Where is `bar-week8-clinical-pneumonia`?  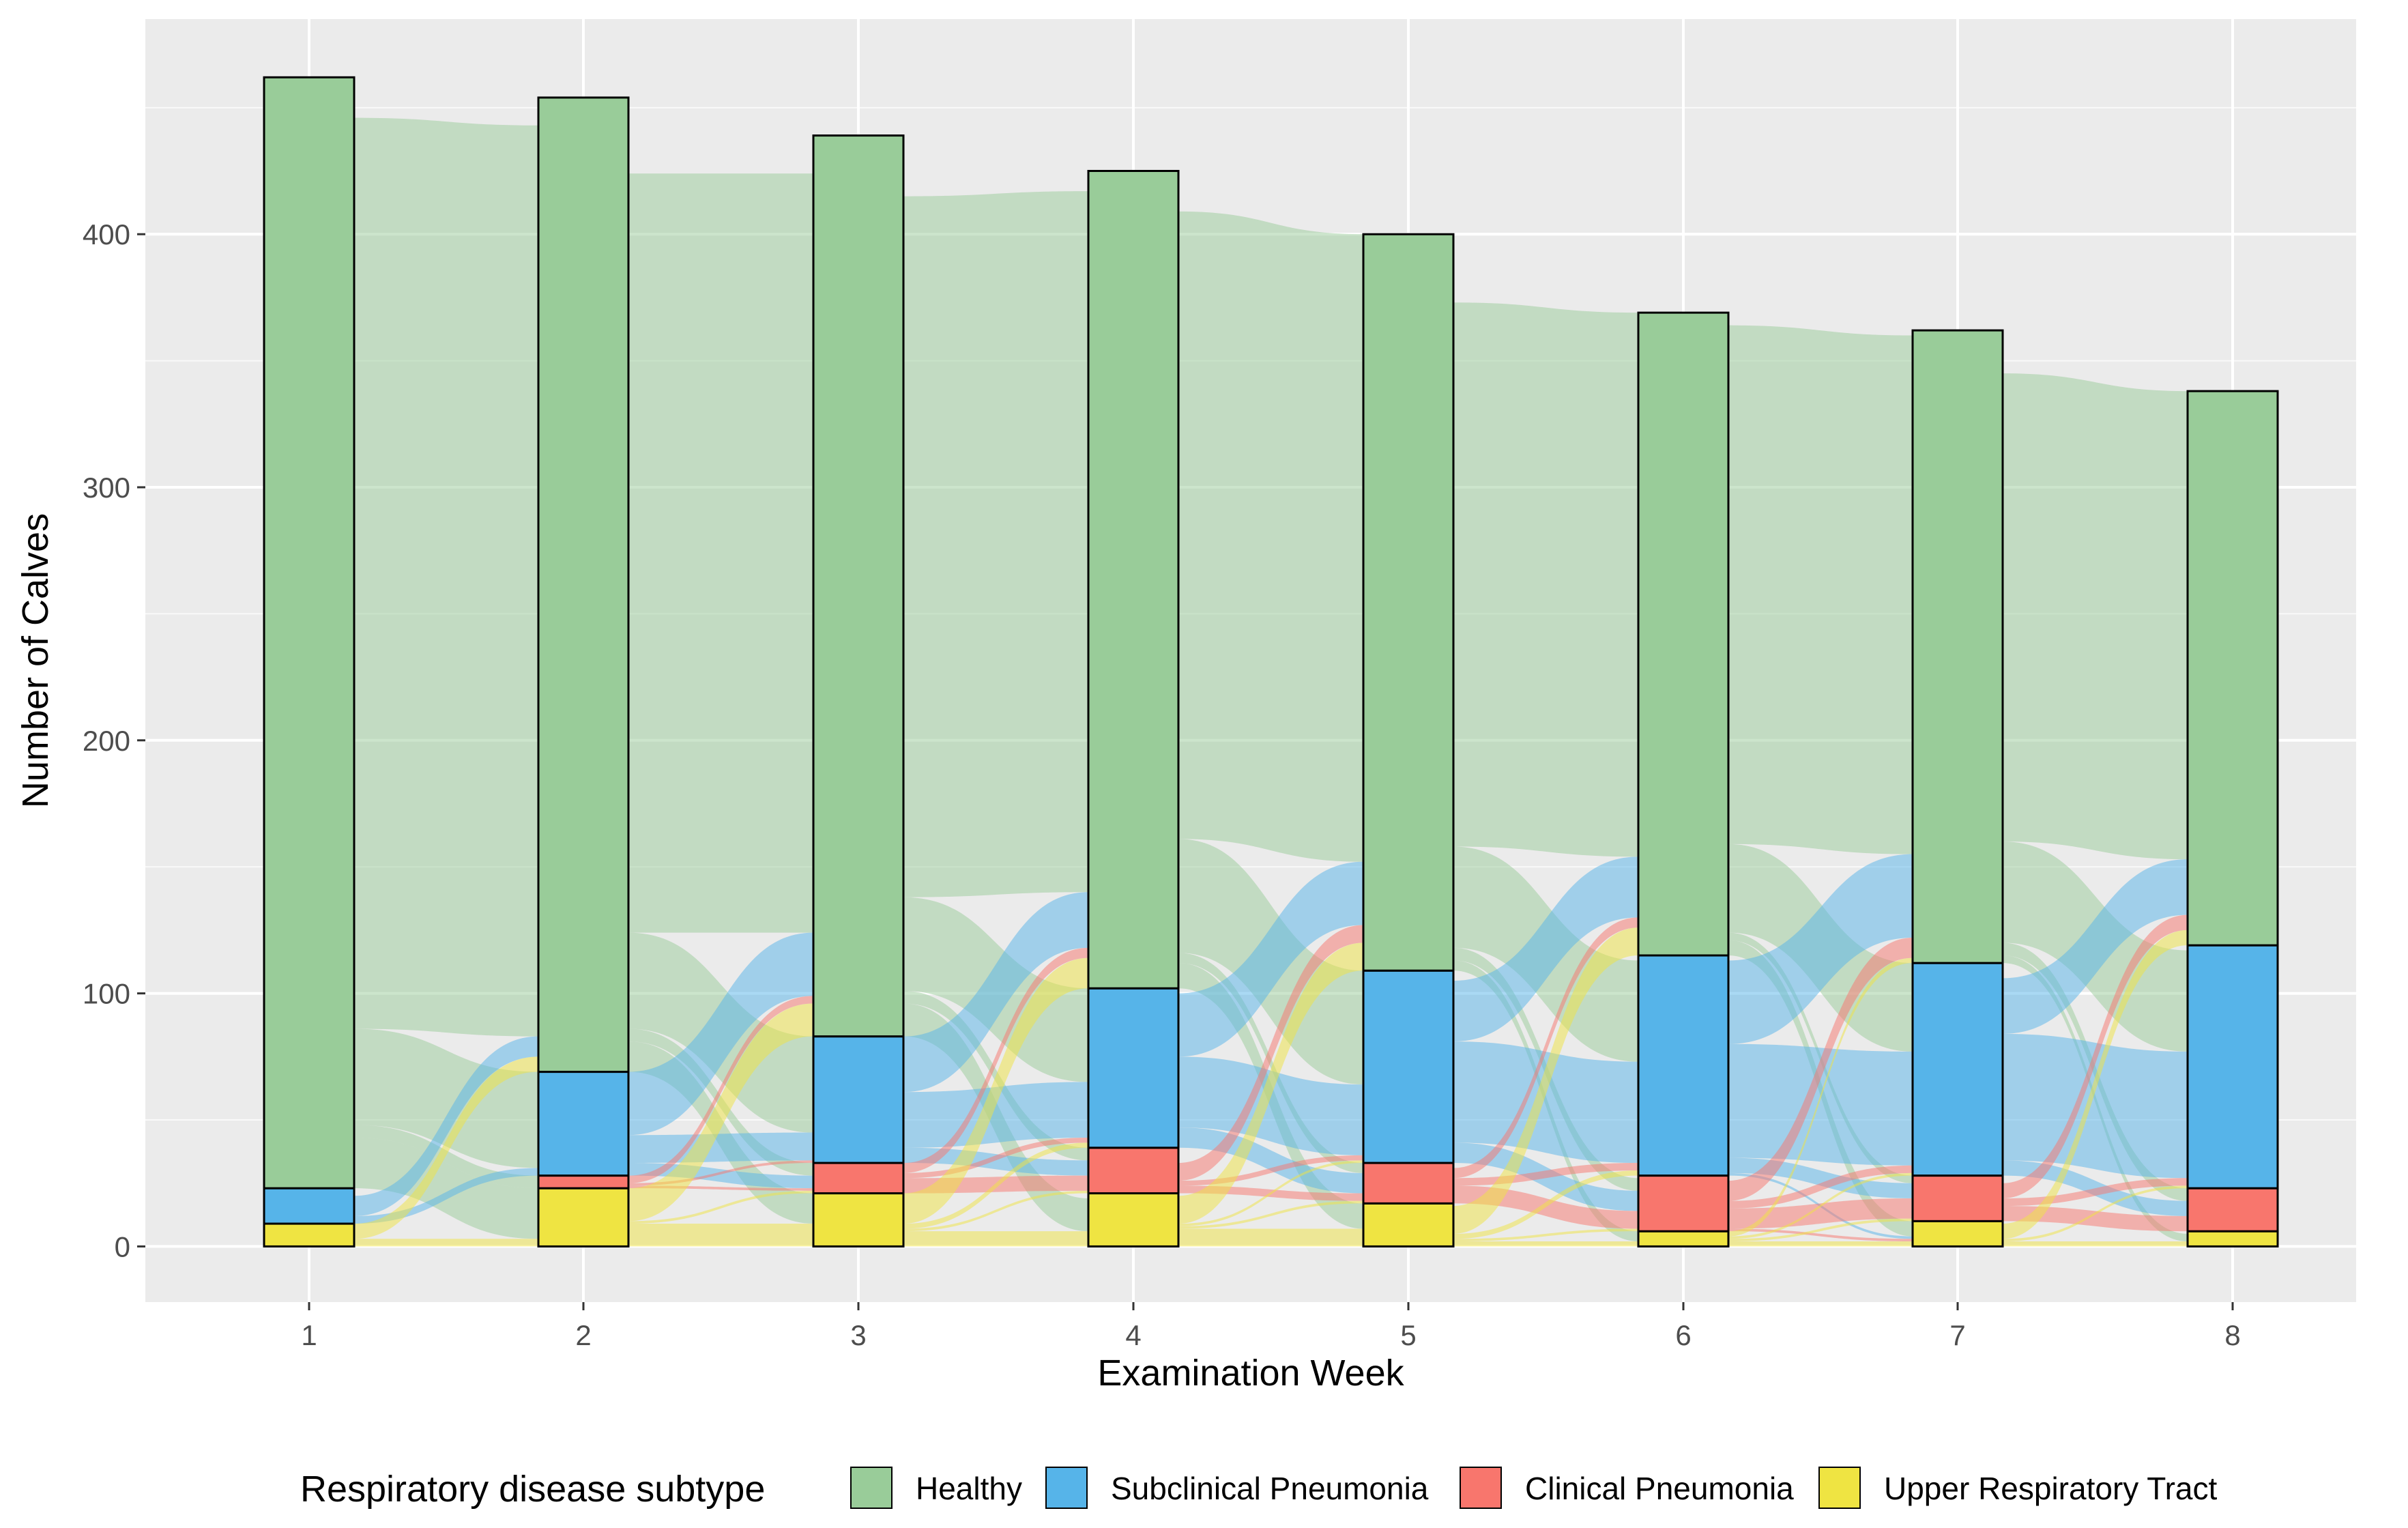
bar-week8-clinical-pneumonia is located at coordinates (2232, 1210).